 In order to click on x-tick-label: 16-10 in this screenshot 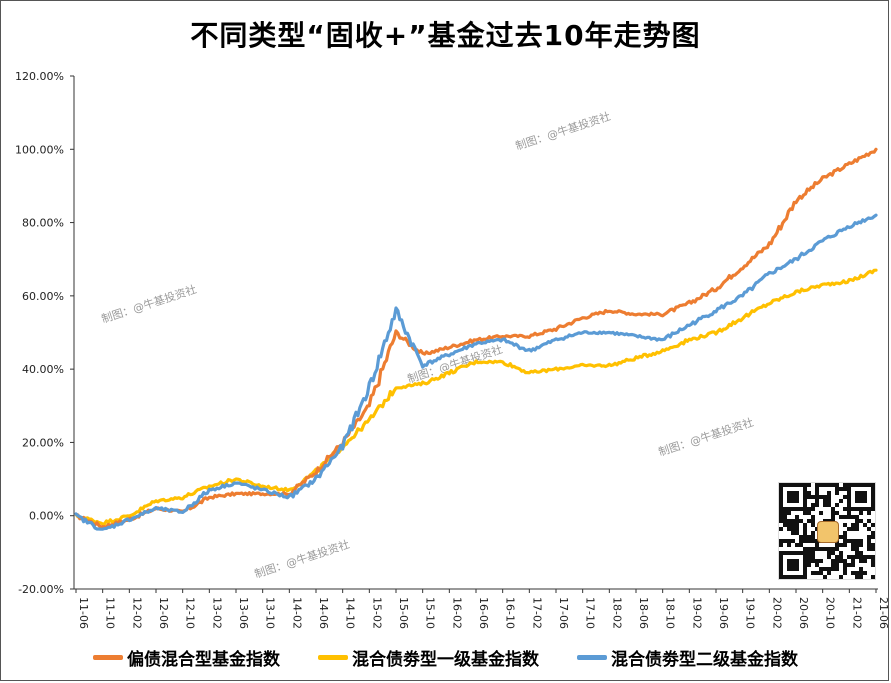, I will do `click(510, 613)`.